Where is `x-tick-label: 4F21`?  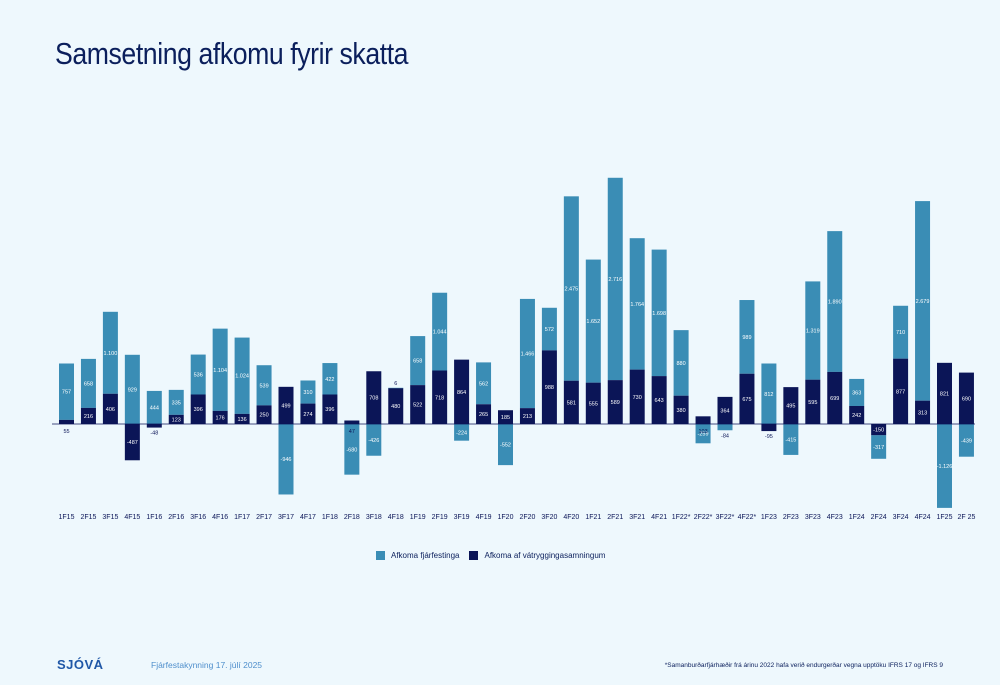
x-tick-label: 4F21 is located at coordinates (659, 517).